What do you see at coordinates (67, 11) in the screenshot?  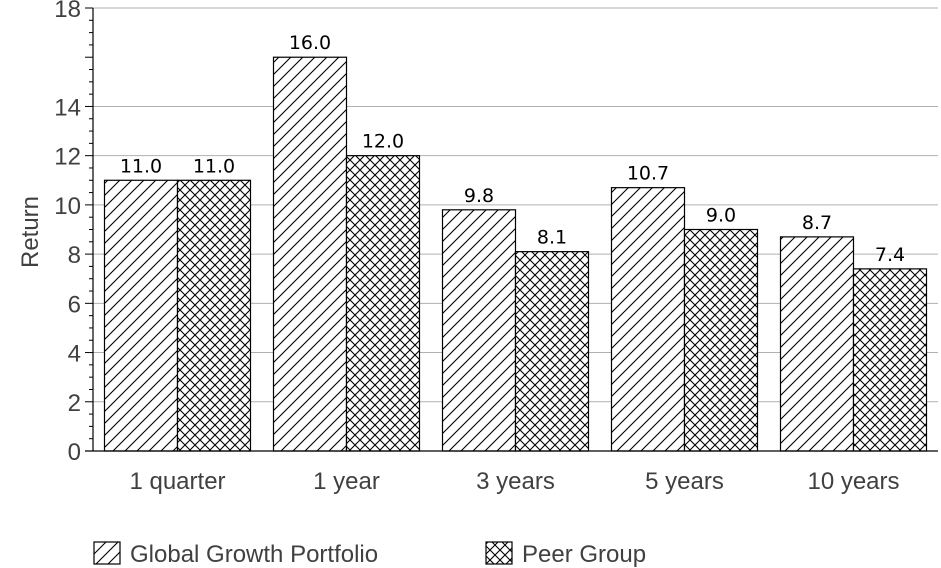 I see `y-tick-label: 18` at bounding box center [67, 11].